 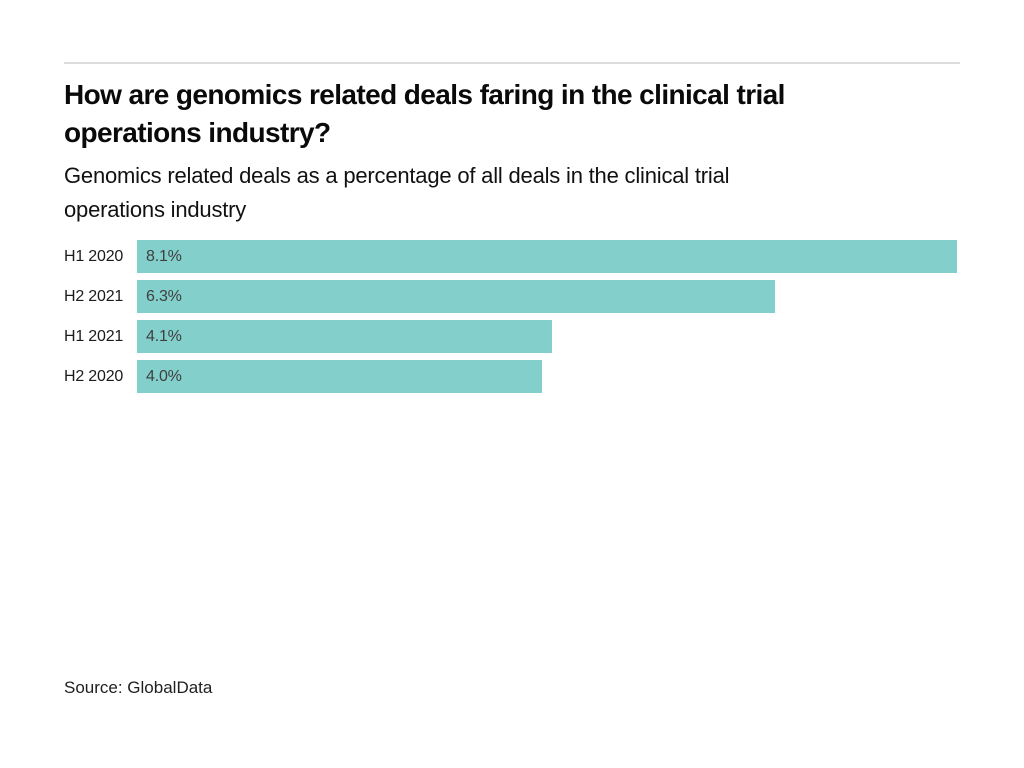 I want to click on bar-row: H1 2020 8.1%, so click(x=512, y=256).